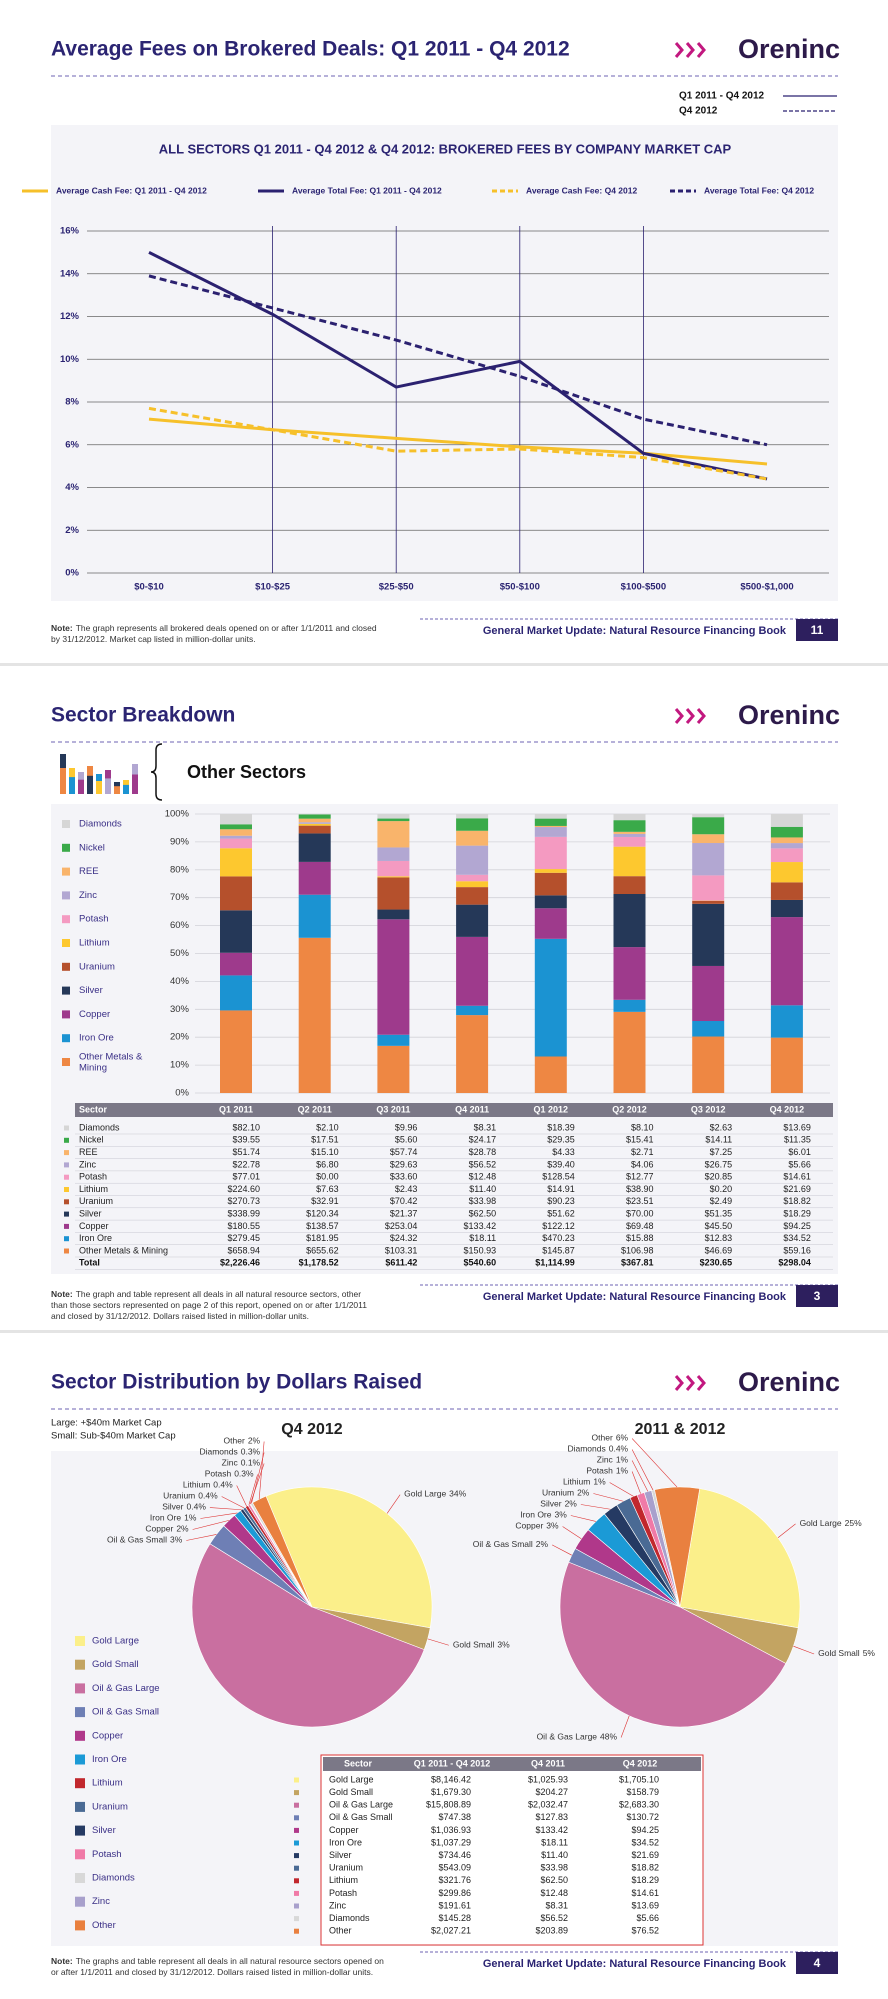  What do you see at coordinates (96, 1201) in the screenshot?
I see `row-label: Uranium` at bounding box center [96, 1201].